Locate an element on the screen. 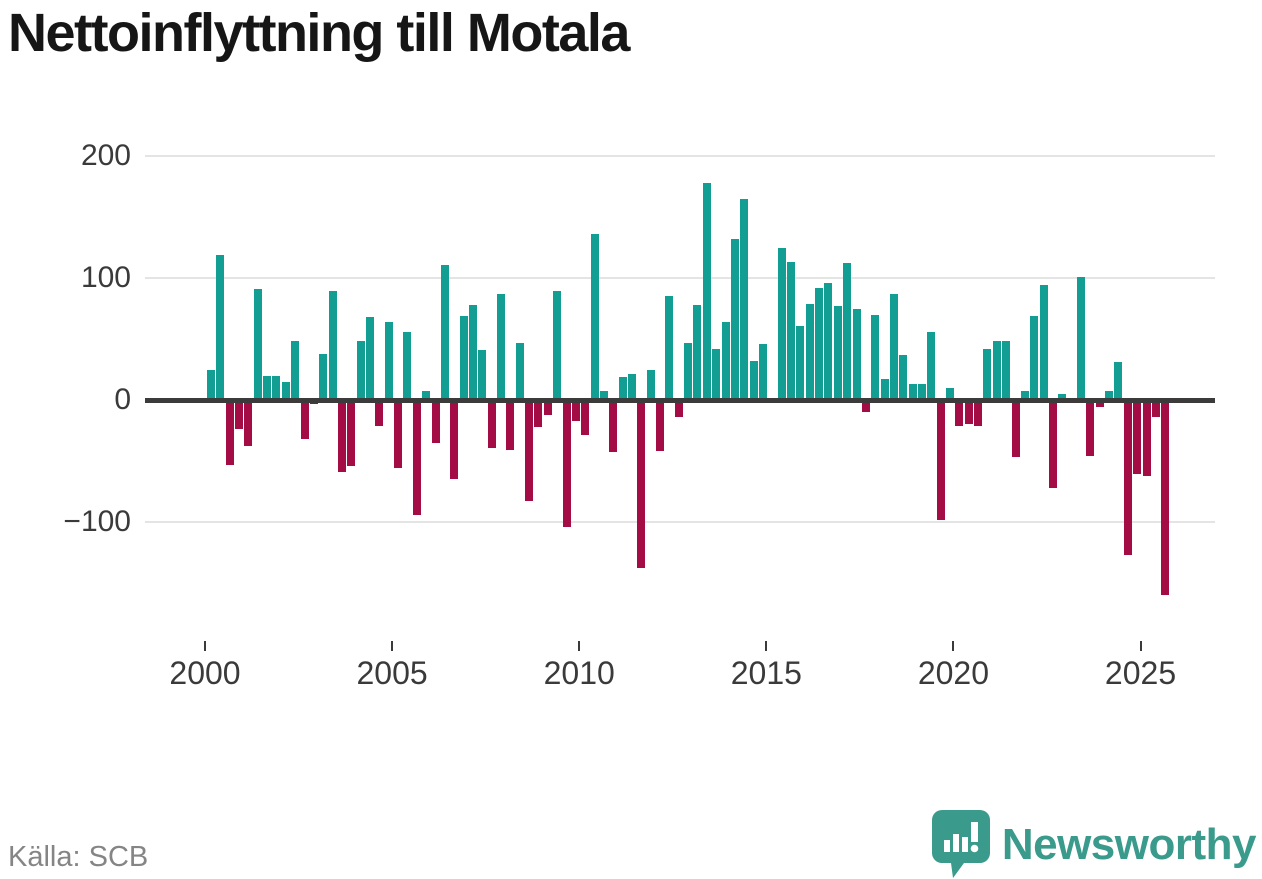  bar-2025-Q1 is located at coordinates (1146, 438).